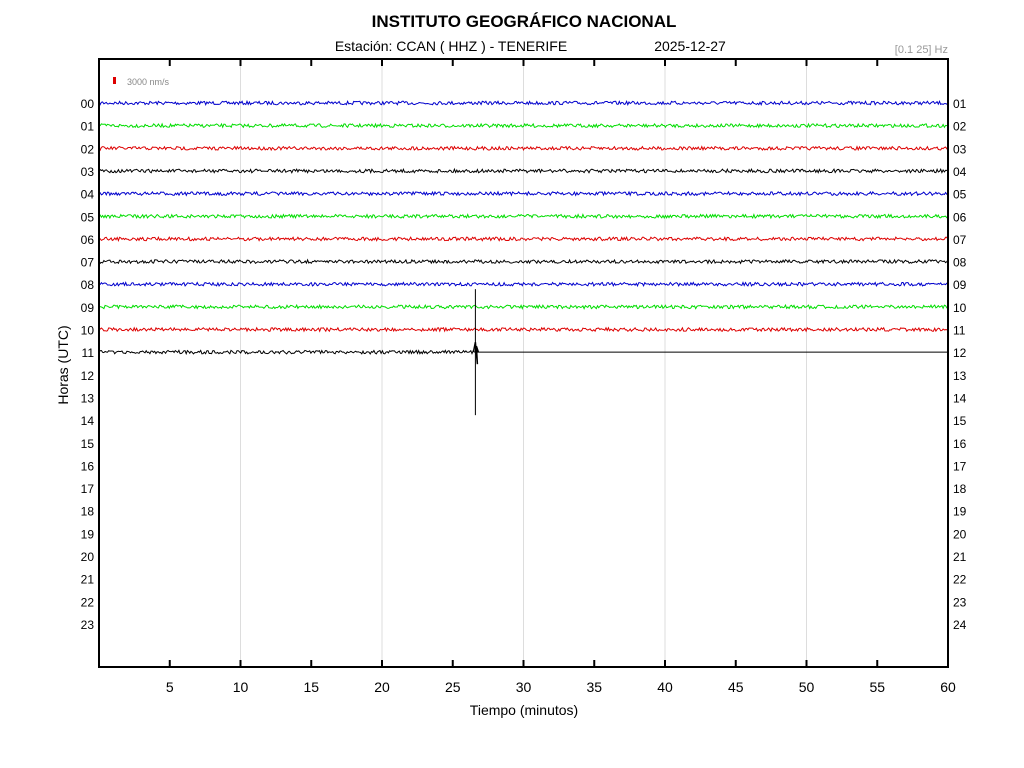 The width and height of the screenshot is (1024, 768). Describe the element at coordinates (88, 172) in the screenshot. I see `hour-label-left: 03` at that location.